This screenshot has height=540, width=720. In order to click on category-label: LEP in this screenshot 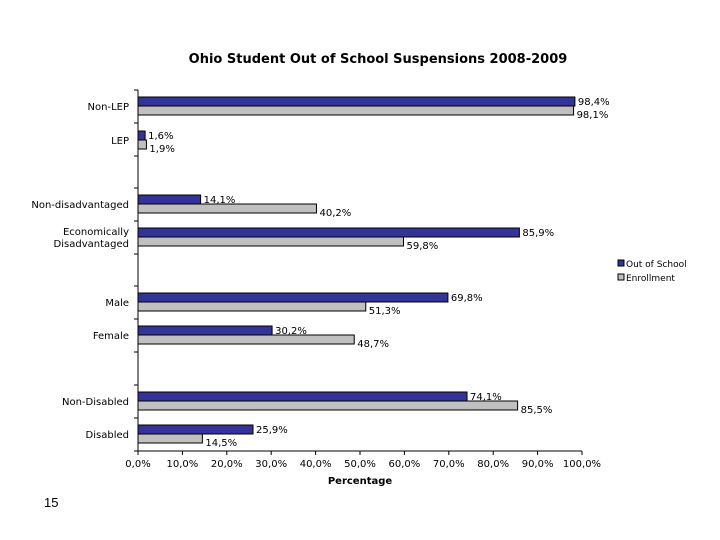, I will do `click(120, 141)`.